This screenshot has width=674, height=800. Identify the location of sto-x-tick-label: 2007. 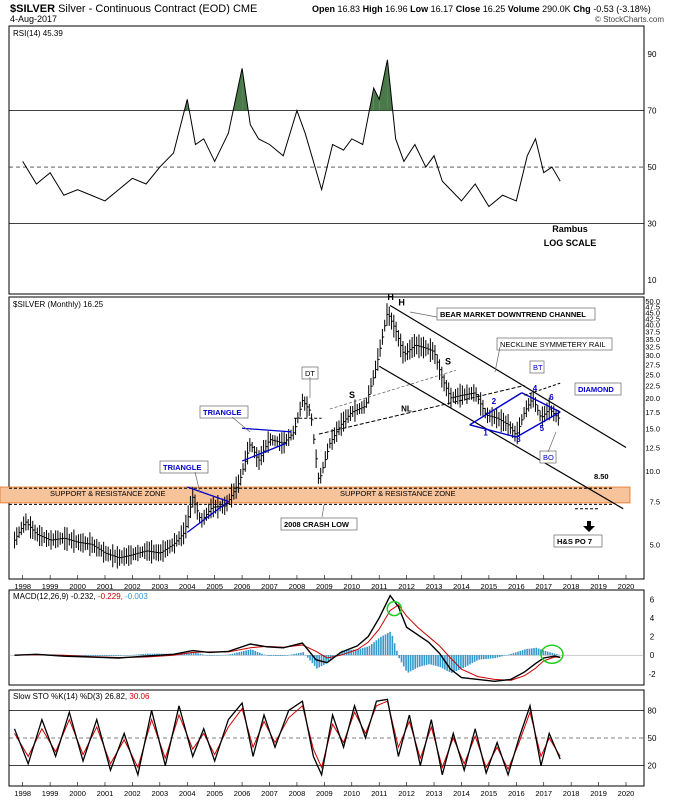
(269, 793).